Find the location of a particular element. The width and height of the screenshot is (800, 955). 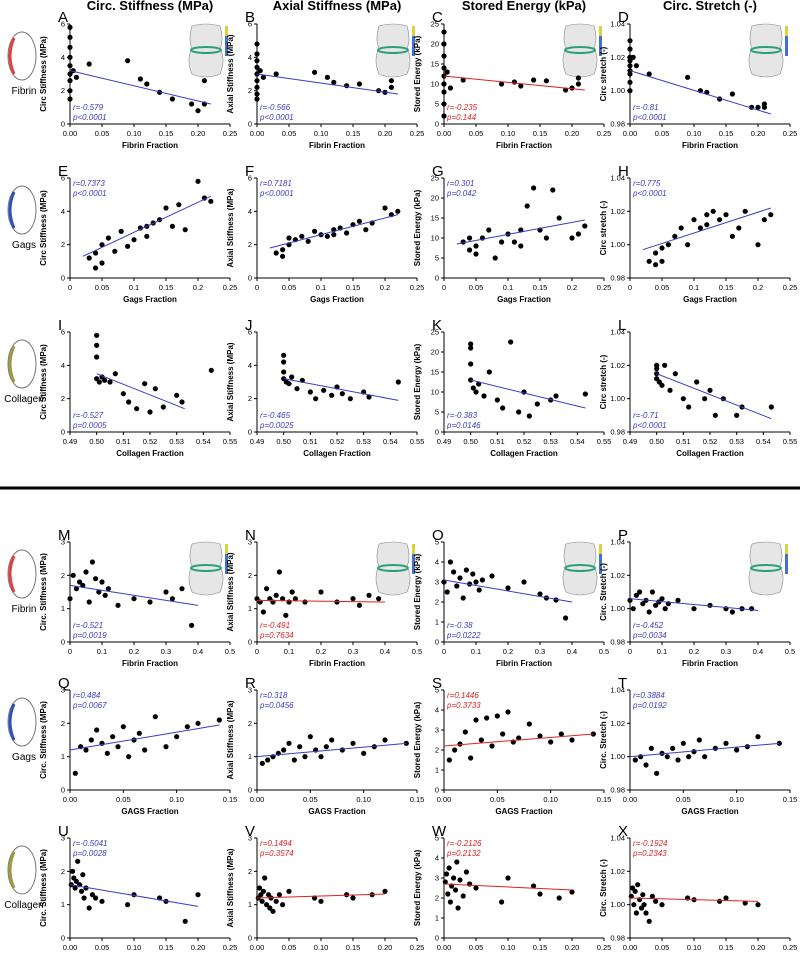

panel-letter: O is located at coordinates (438, 535).